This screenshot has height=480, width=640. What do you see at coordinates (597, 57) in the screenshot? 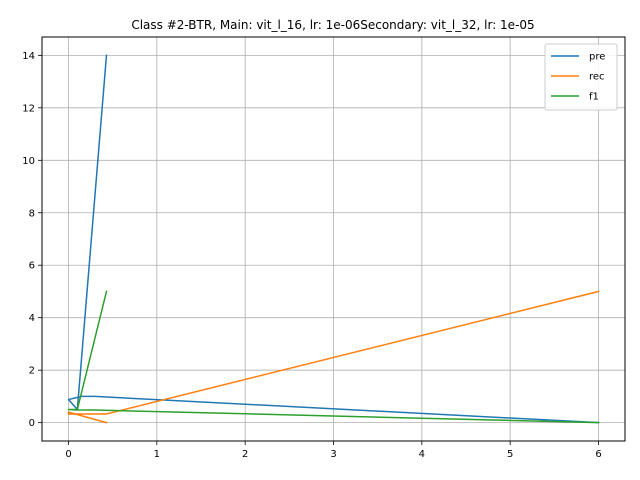
I see `legend-label-pre: pre` at bounding box center [597, 57].